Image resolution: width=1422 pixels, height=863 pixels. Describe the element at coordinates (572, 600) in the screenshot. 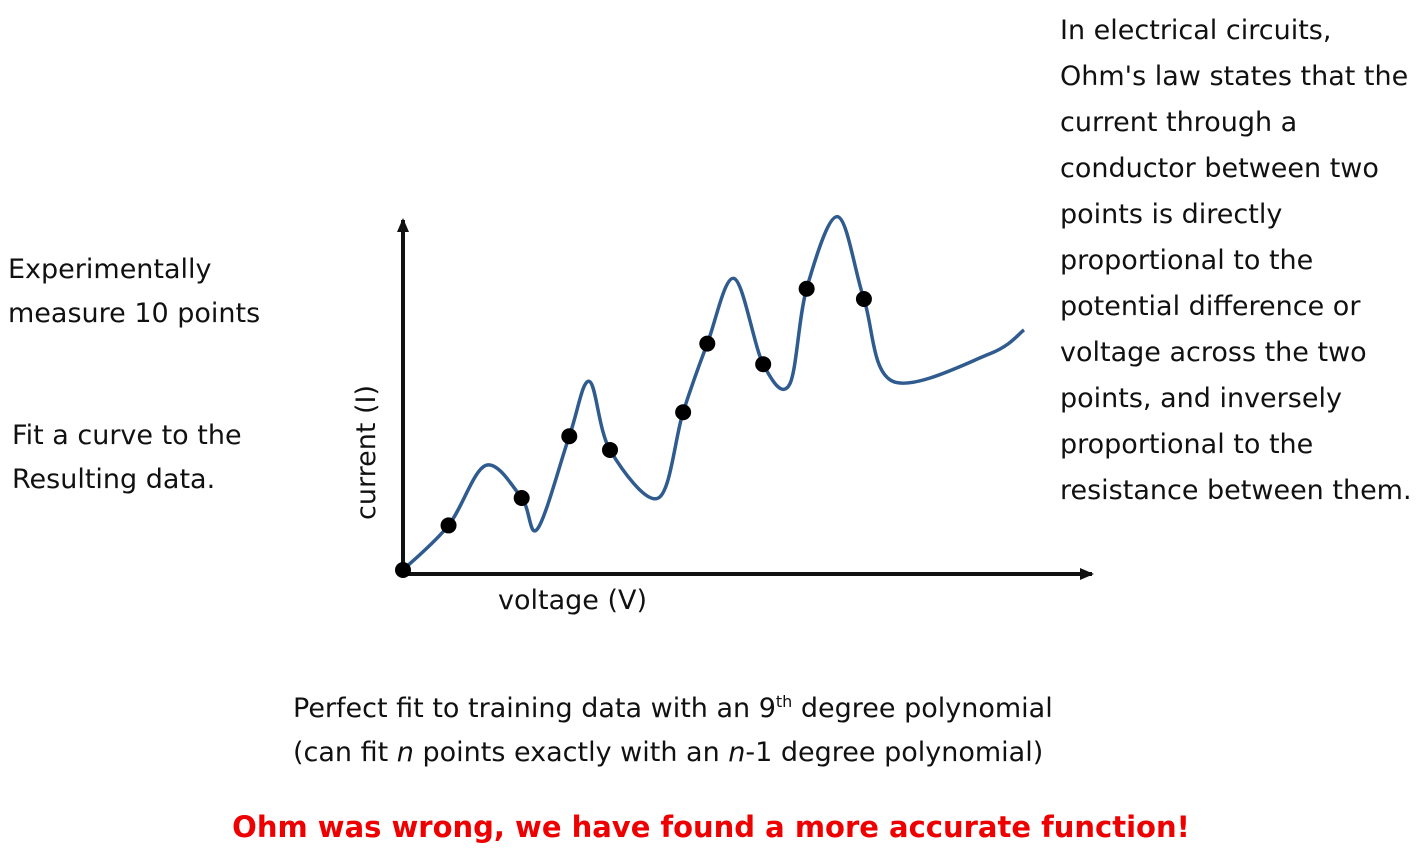

I see `x-axis-label: voltage (V)` at that location.